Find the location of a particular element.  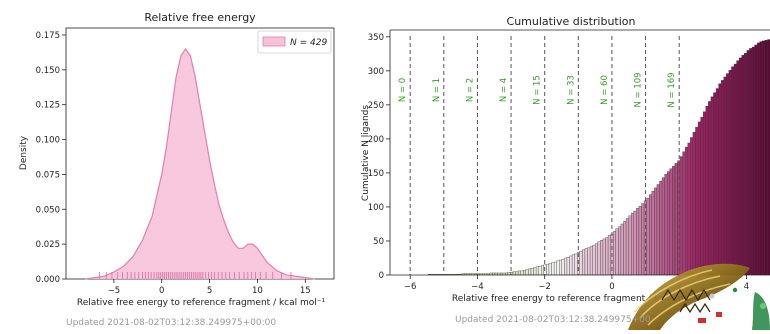

y-tick-label: 150 is located at coordinates (376, 174).